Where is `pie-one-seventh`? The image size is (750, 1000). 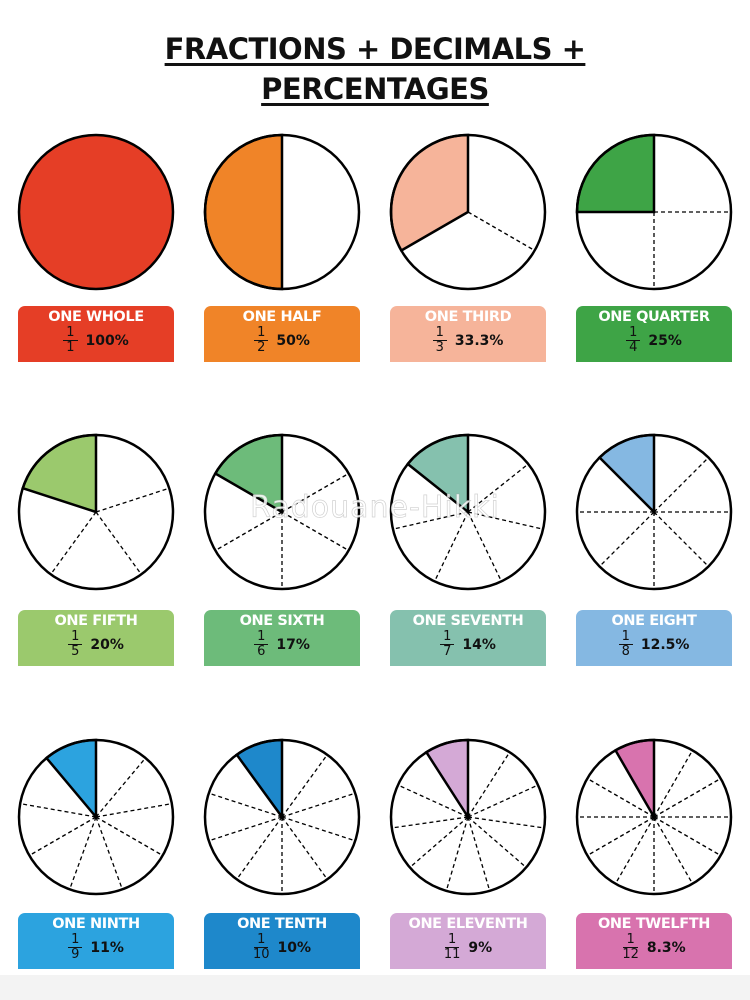
pie-one-seventh is located at coordinates (468, 512).